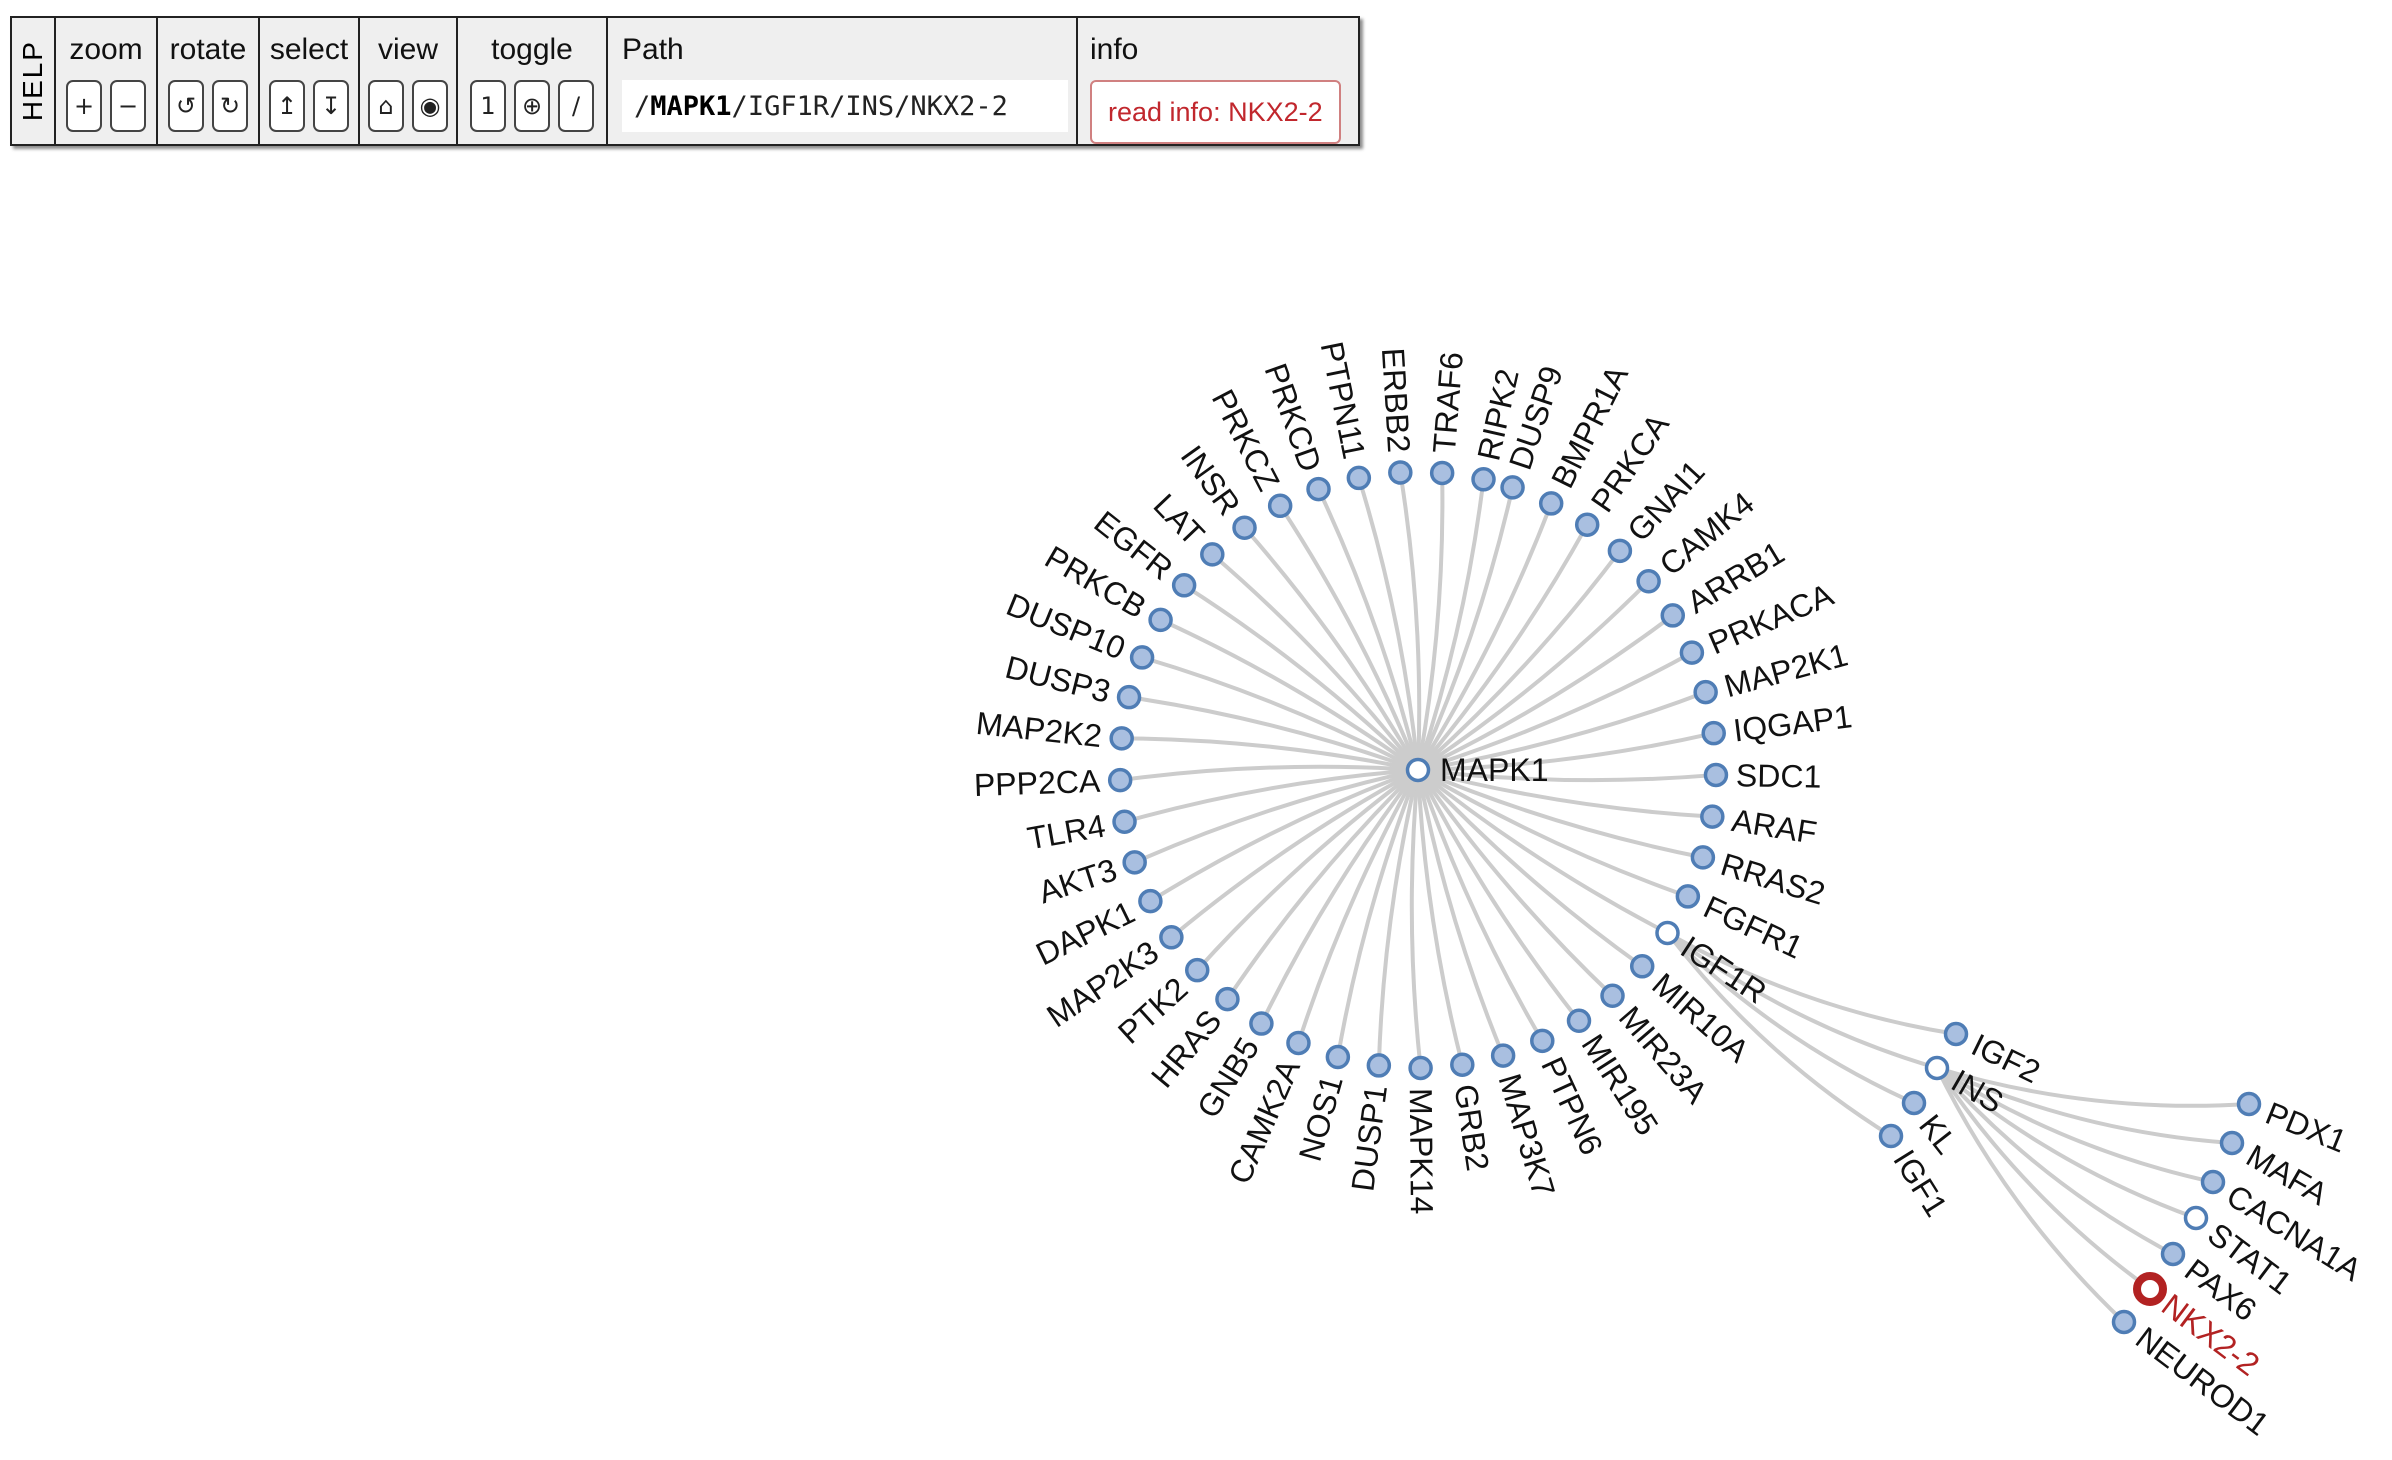 Image resolution: width=2392 pixels, height=1460 pixels. I want to click on node-label: NOS1, so click(1321, 1118).